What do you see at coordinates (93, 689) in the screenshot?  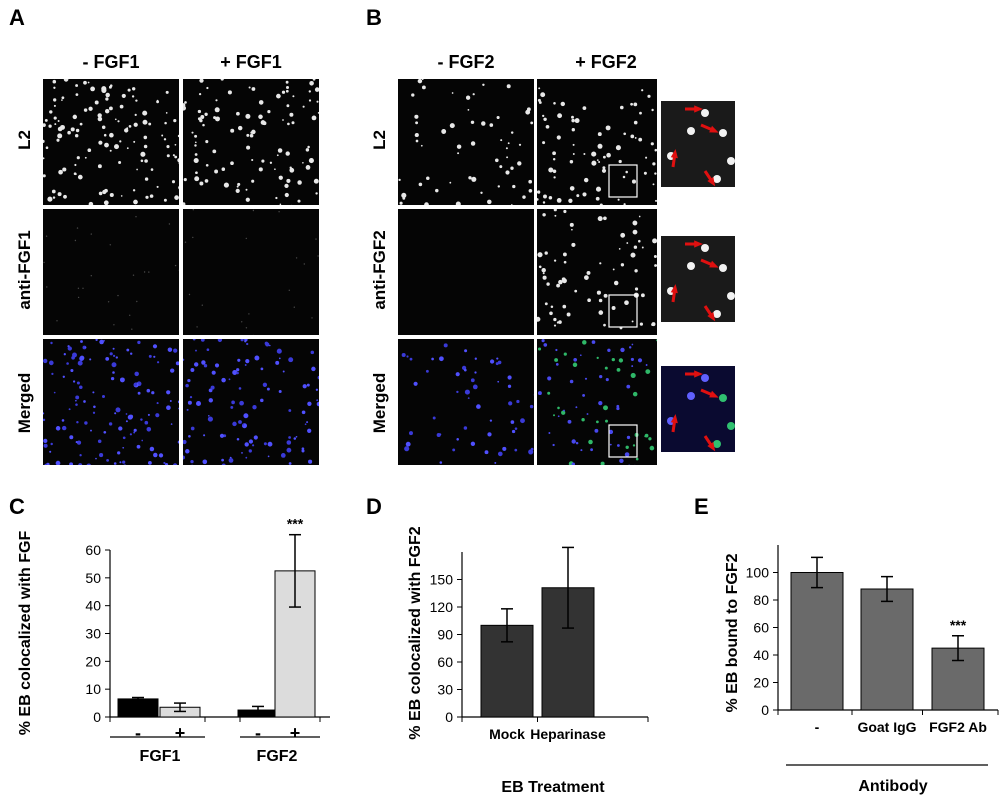 I see `chart-c-y-tick-label: 10` at bounding box center [93, 689].